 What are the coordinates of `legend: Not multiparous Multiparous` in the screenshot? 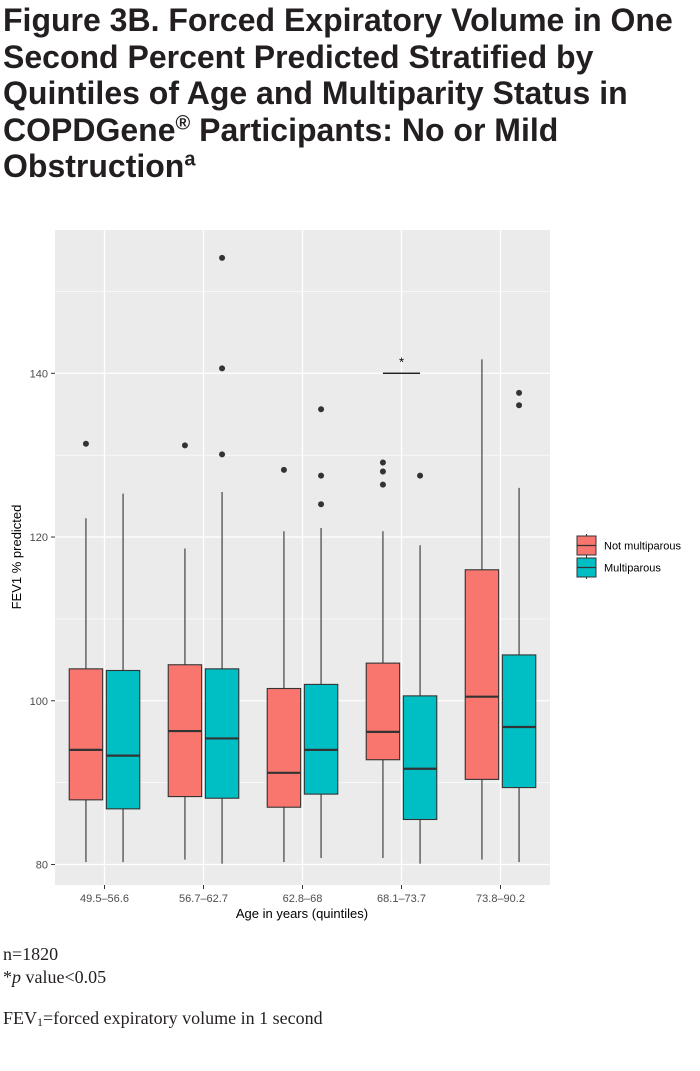 It's located at (629, 556).